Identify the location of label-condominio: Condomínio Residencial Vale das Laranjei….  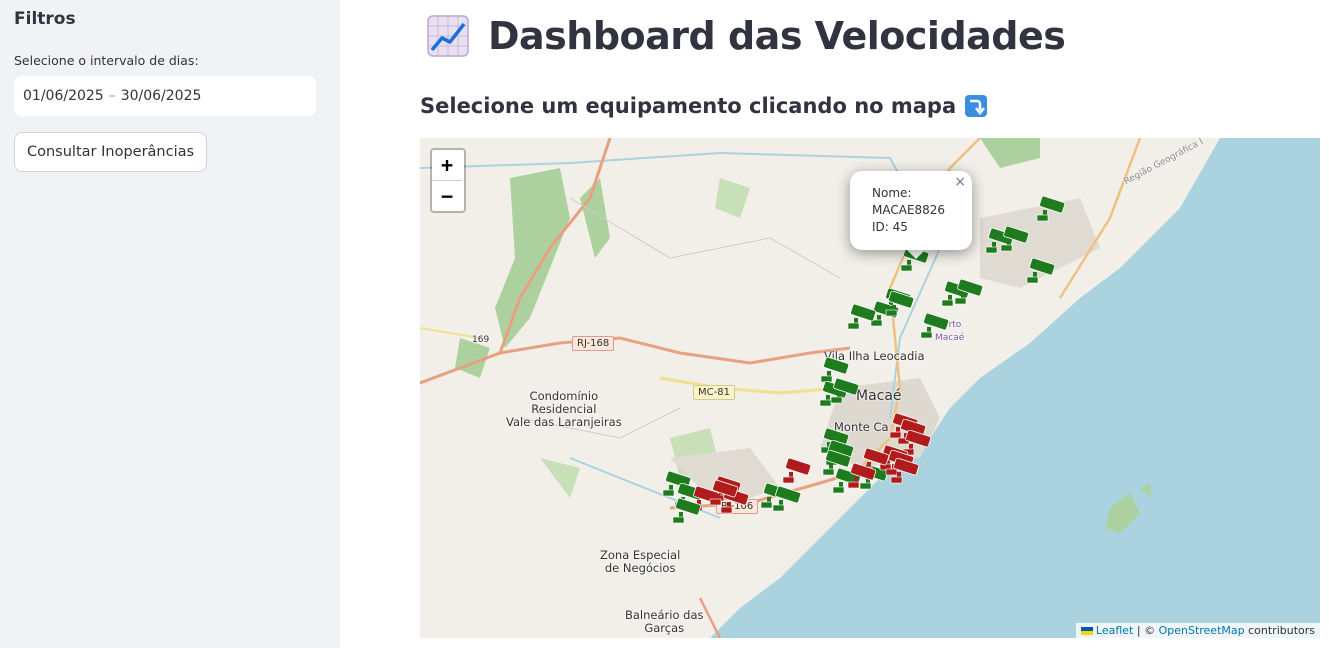
(564, 409).